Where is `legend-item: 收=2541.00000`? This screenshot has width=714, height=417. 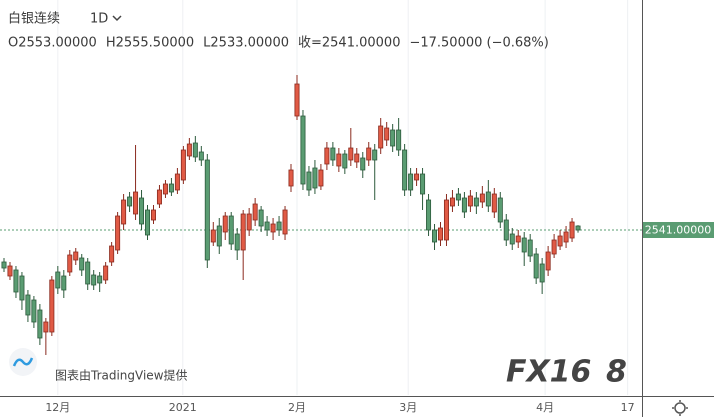 legend-item: 收=2541.00000 is located at coordinates (349, 43).